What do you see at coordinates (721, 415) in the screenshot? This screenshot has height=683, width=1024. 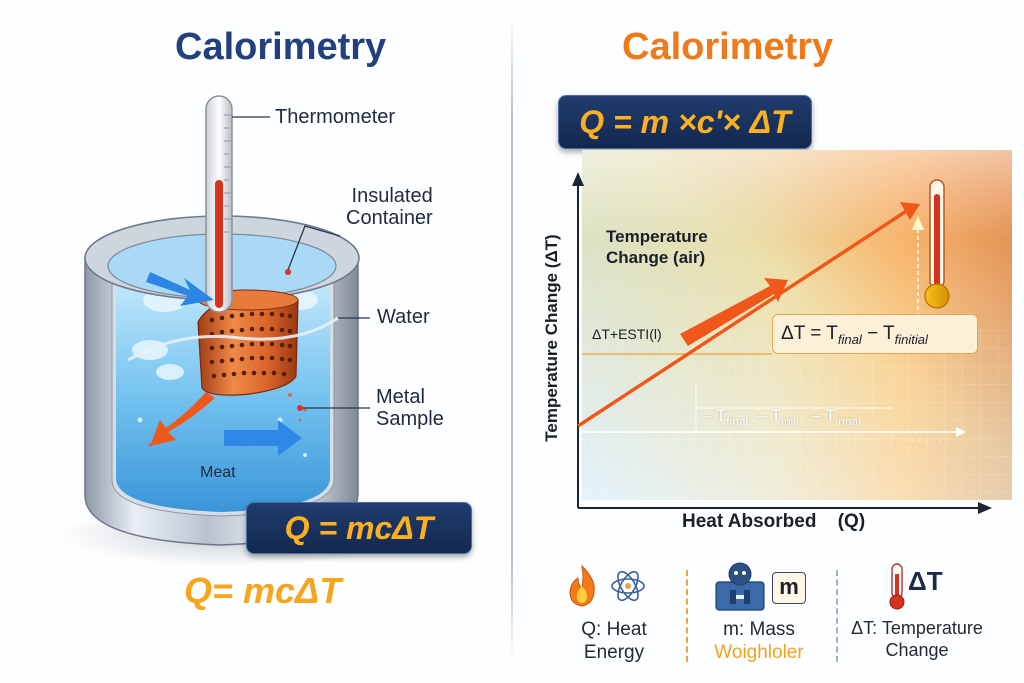 I see `baseline-label-1-lead: T` at bounding box center [721, 415].